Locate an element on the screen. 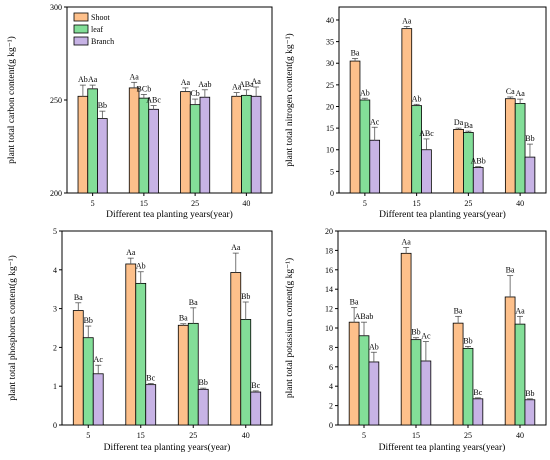 The image size is (550, 460). significance-label: Ca is located at coordinates (510, 91).